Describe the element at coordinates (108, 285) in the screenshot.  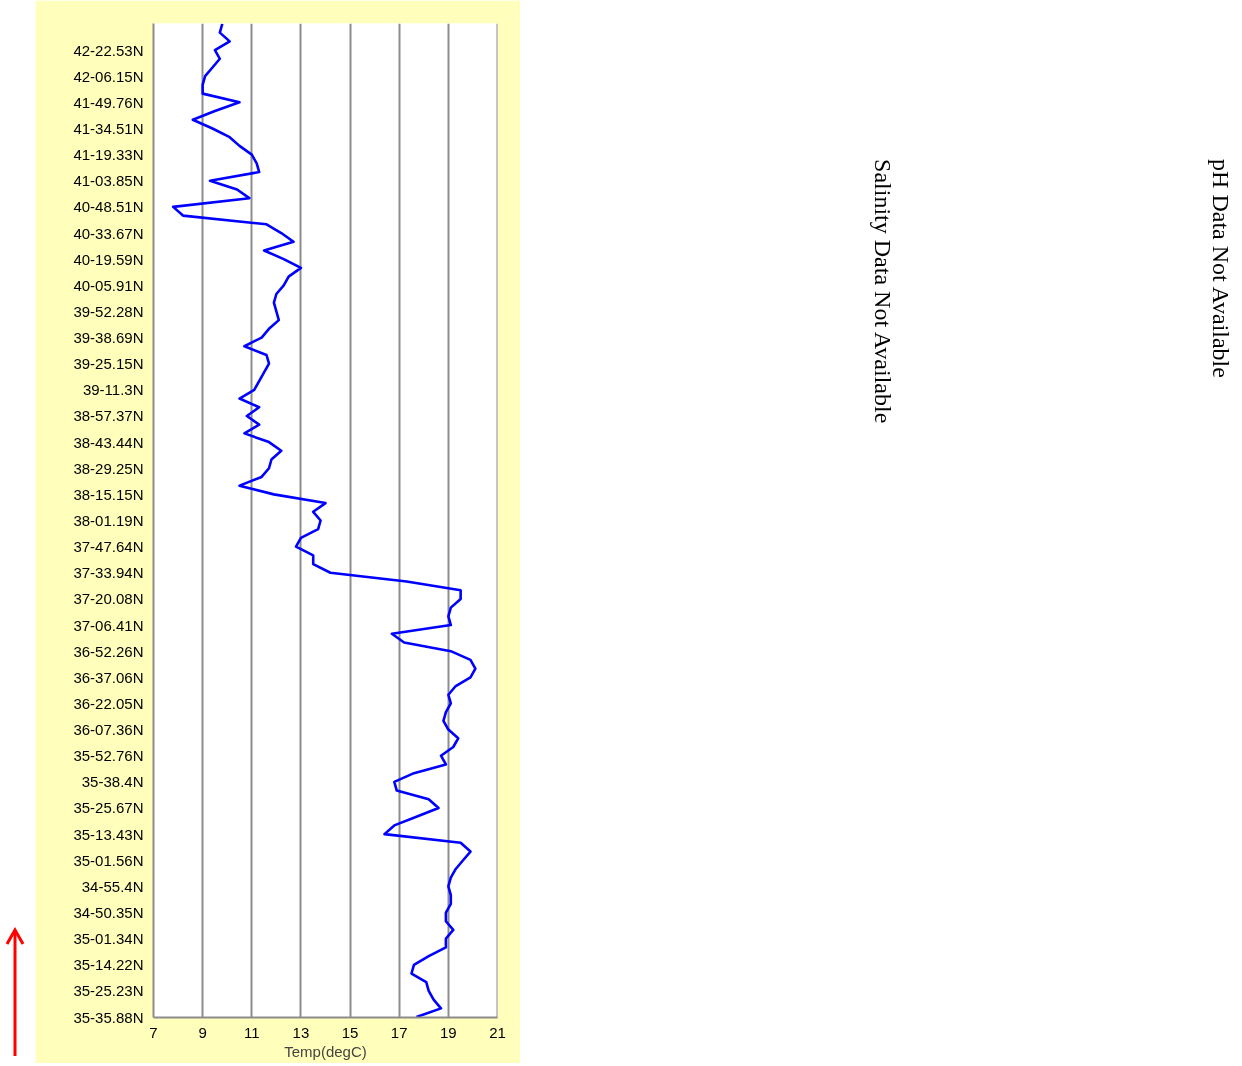
I see `y-tick-label: 40-05.91N` at that location.